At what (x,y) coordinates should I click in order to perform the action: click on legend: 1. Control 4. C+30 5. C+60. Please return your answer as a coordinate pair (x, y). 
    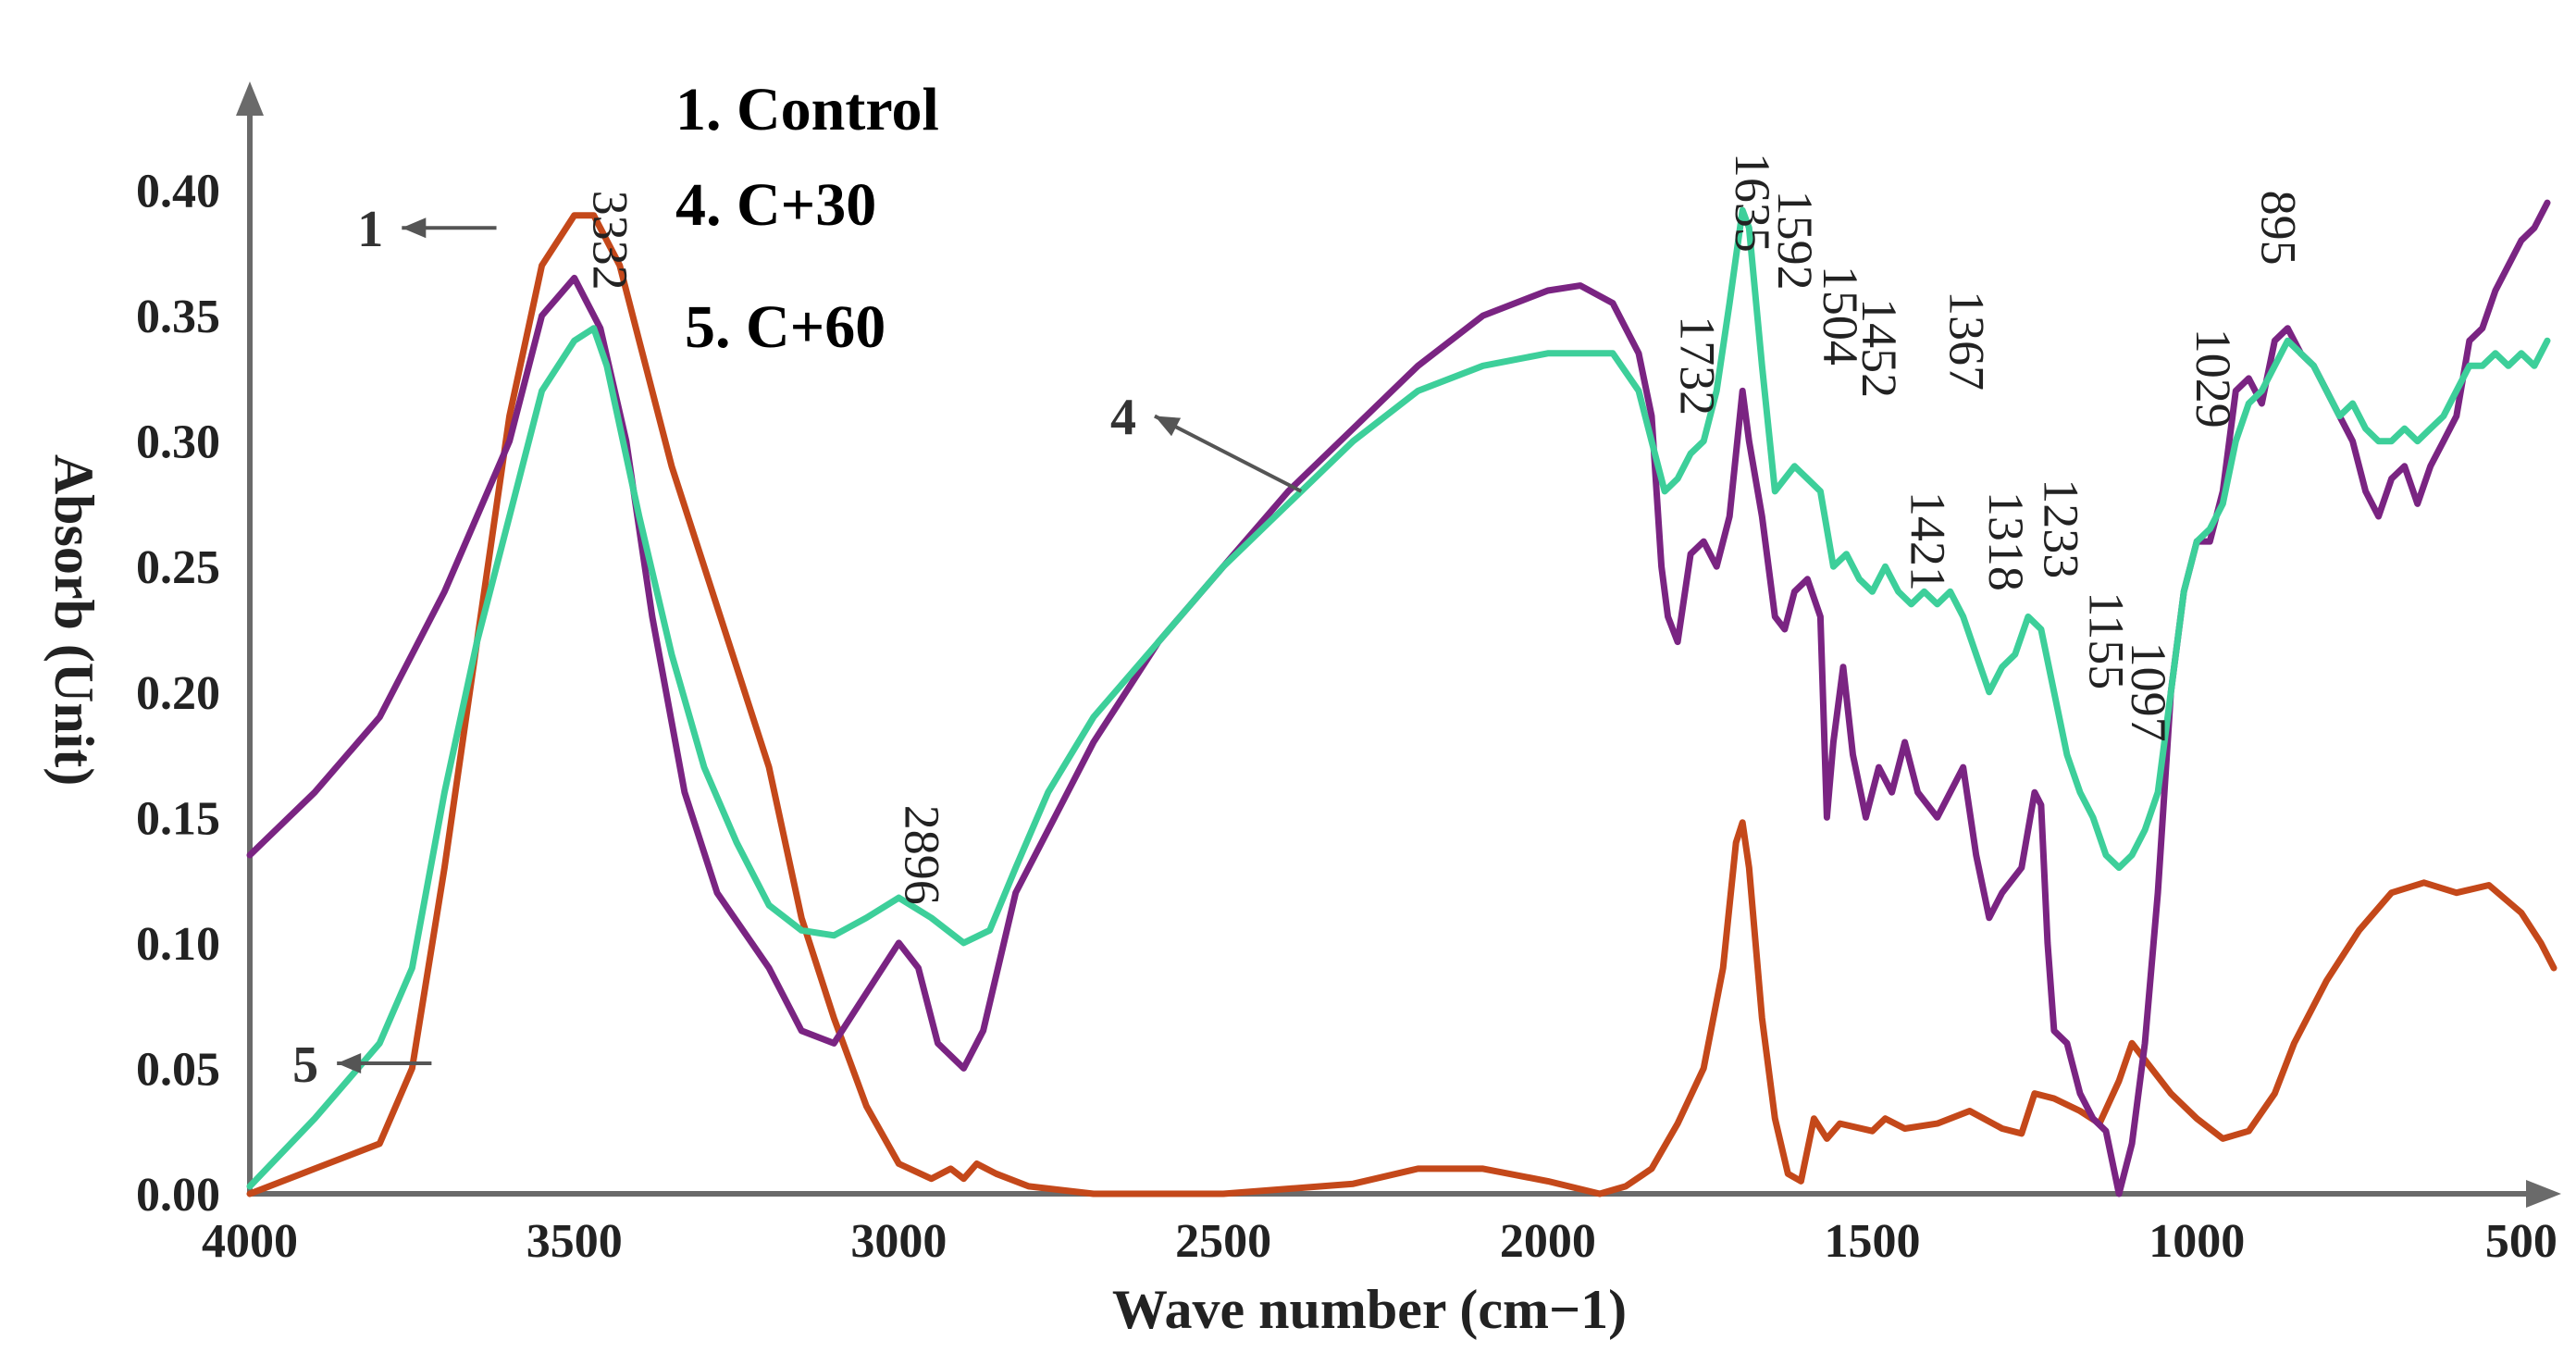
    Looking at the image, I should click on (807, 218).